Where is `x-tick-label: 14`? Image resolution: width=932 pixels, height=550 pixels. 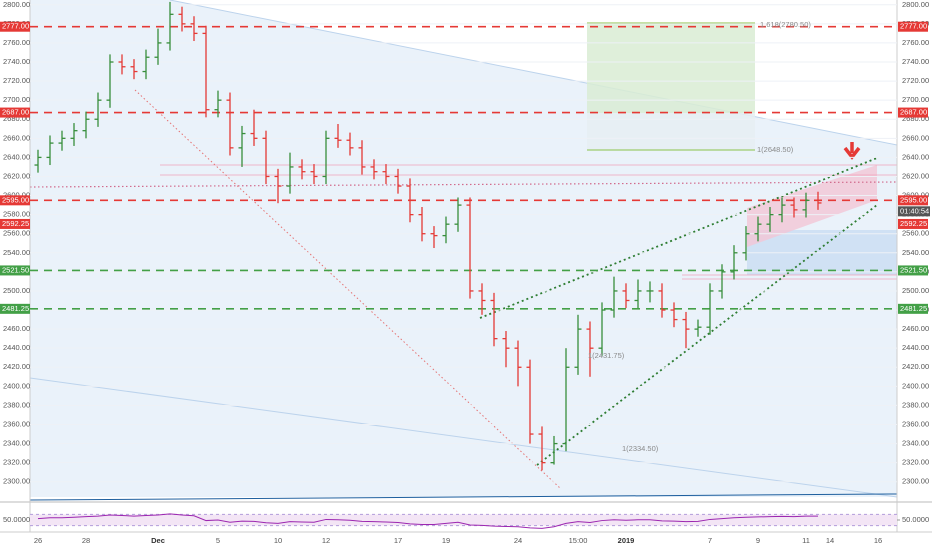
x-tick-label: 14 is located at coordinates (830, 540).